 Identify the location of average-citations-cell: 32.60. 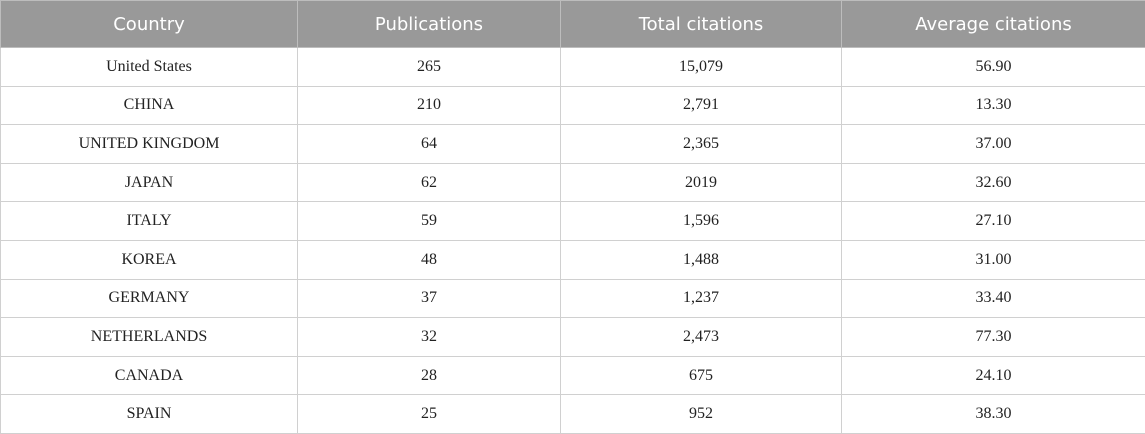
(993, 182).